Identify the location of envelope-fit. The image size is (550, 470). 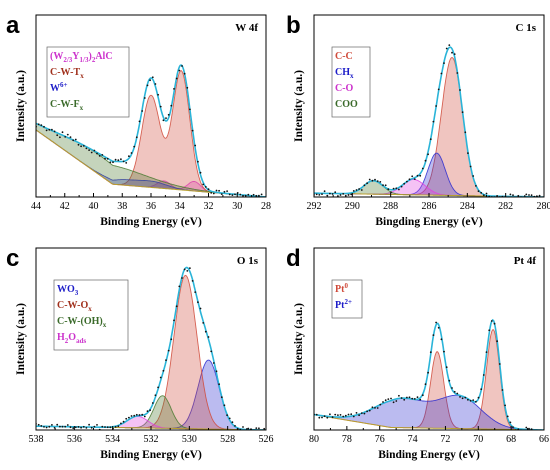
(151, 130).